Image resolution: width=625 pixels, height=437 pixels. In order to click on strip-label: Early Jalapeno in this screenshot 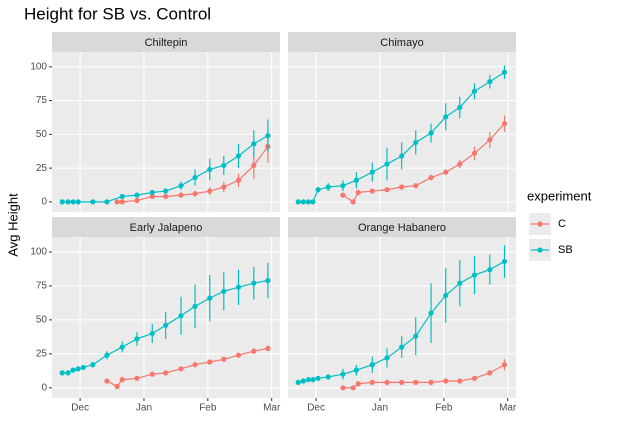, I will do `click(166, 228)`.